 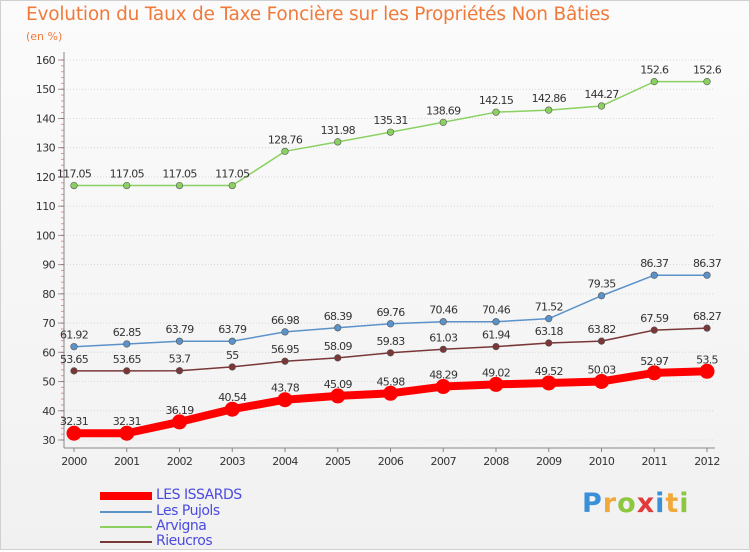 I want to click on y-tick-label: 120, so click(x=46, y=177).